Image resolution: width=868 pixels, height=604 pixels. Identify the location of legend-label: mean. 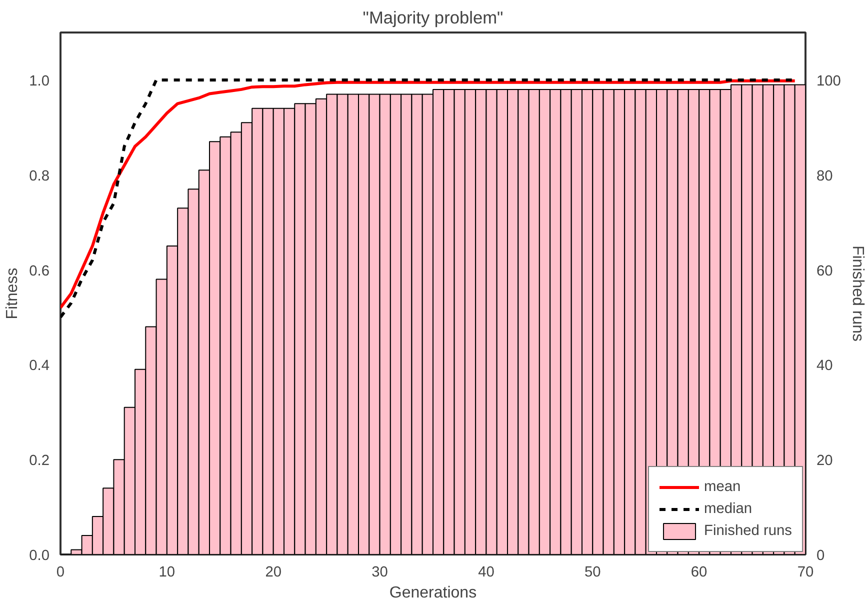
(722, 487).